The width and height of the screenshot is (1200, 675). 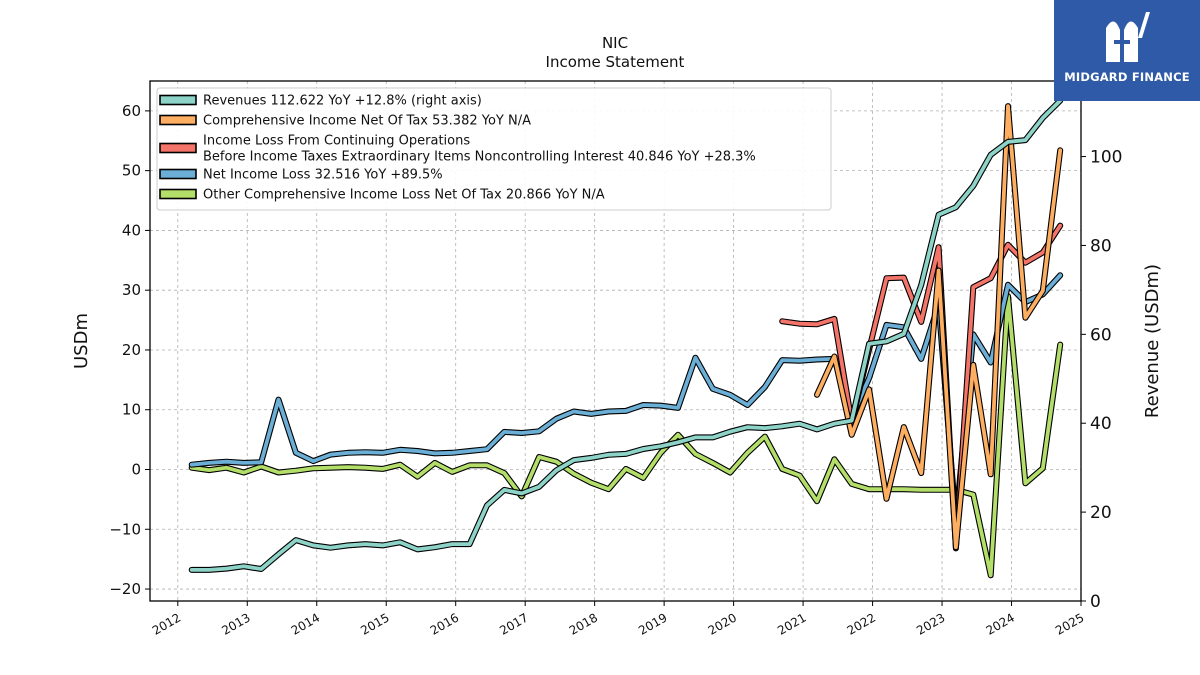 I want to click on x-tick-label: 2012, so click(x=166, y=623).